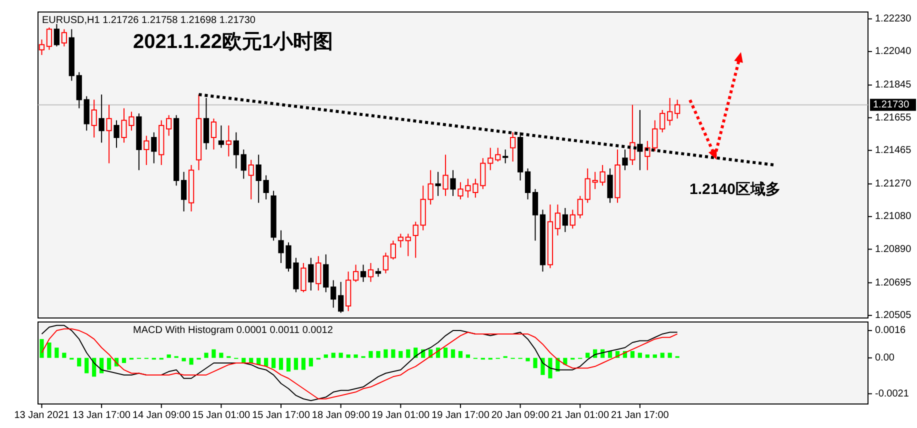 The image size is (917, 428). Describe the element at coordinates (580, 415) in the screenshot. I see `x-tick-label: 21 Jan 01:00` at that location.